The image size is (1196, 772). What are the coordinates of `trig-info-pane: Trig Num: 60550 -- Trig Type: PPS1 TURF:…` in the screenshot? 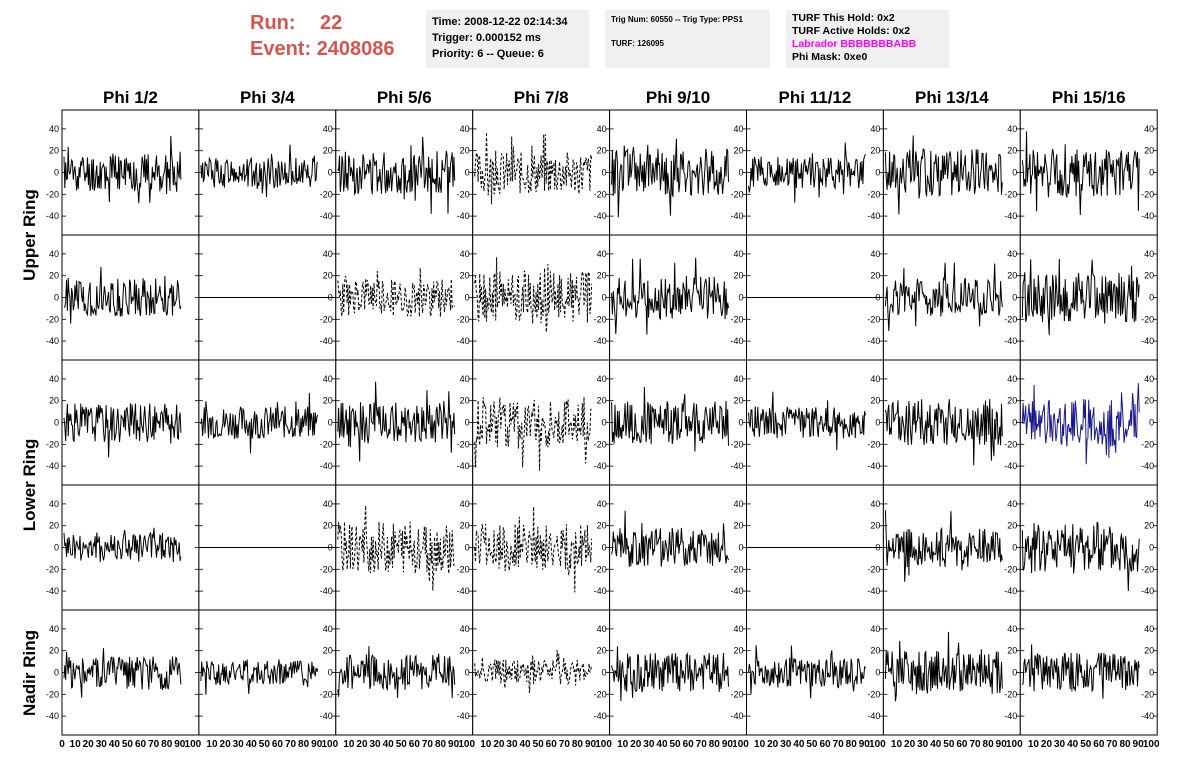 It's located at (687, 39).